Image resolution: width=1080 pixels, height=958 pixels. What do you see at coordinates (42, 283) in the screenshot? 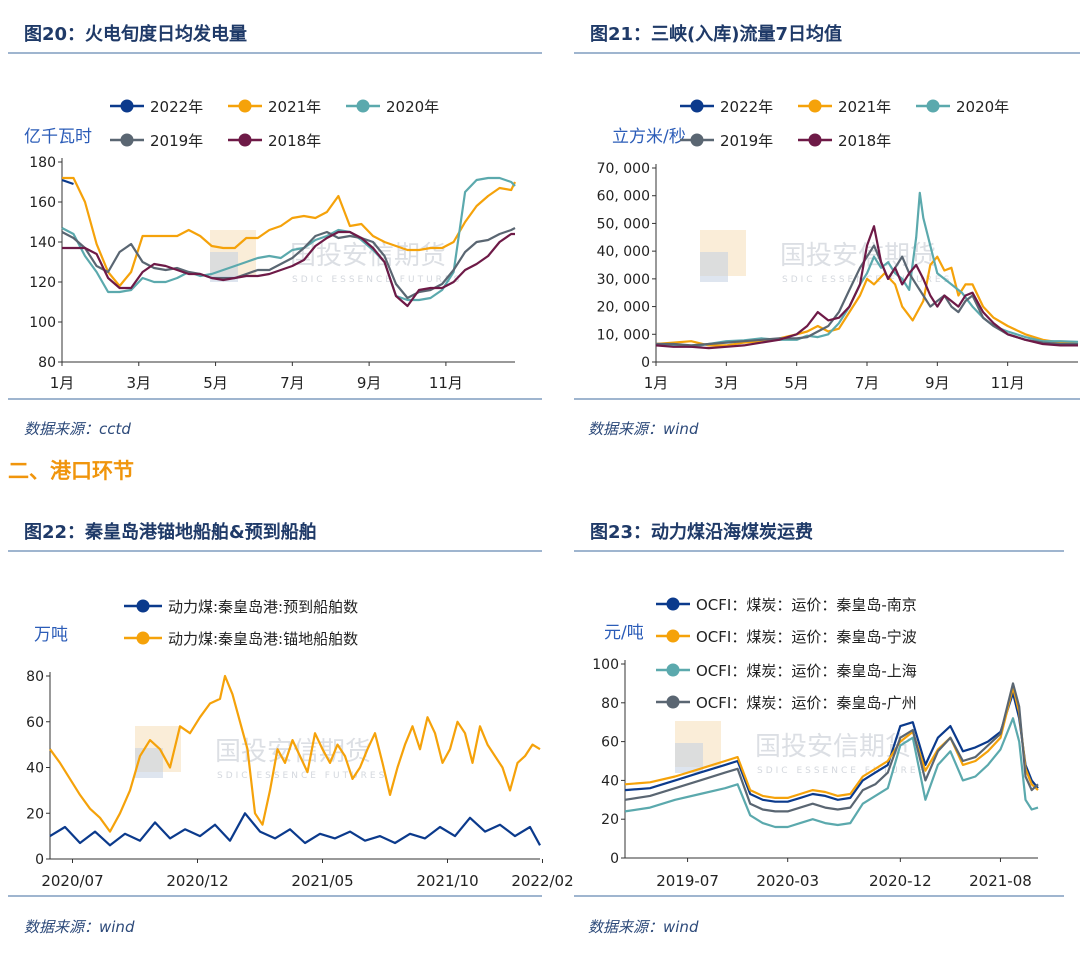
I see `y-tick-label: 120` at bounding box center [42, 283].